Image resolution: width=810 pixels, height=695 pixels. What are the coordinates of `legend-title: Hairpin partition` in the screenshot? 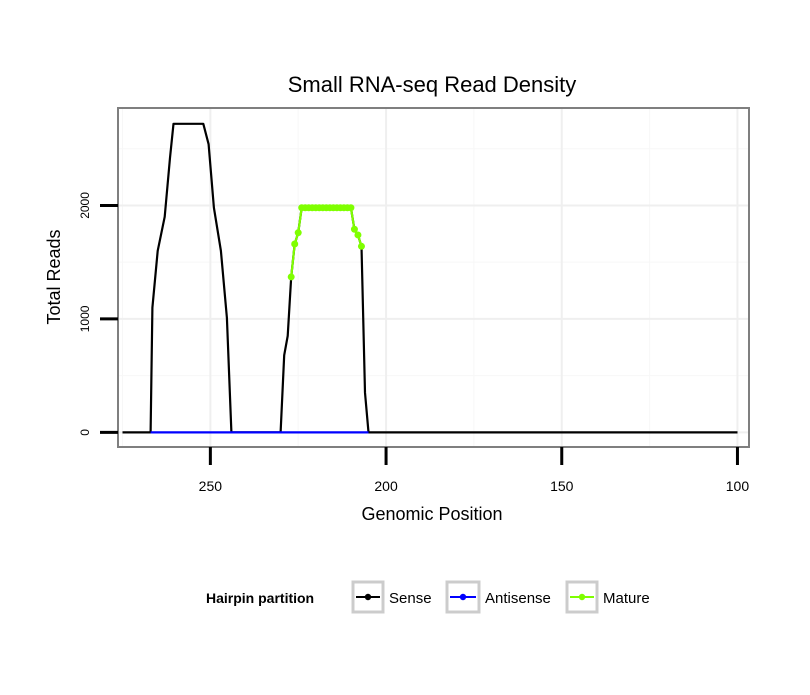 It's located at (260, 598).